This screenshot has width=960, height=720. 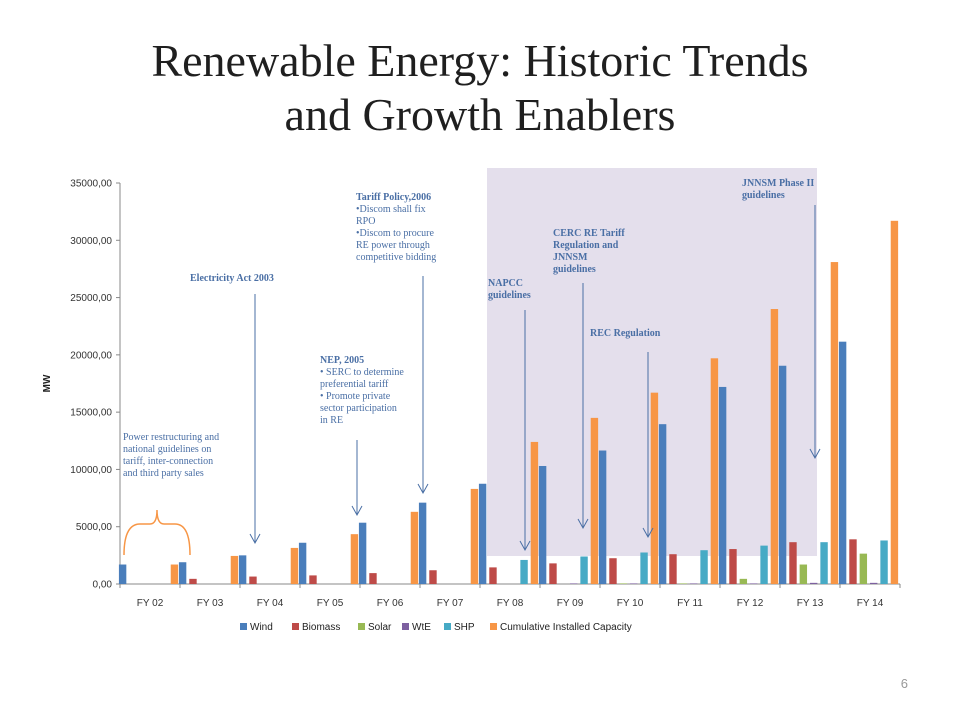 I want to click on annotation-line: JNNSM Phase II, so click(x=778, y=183).